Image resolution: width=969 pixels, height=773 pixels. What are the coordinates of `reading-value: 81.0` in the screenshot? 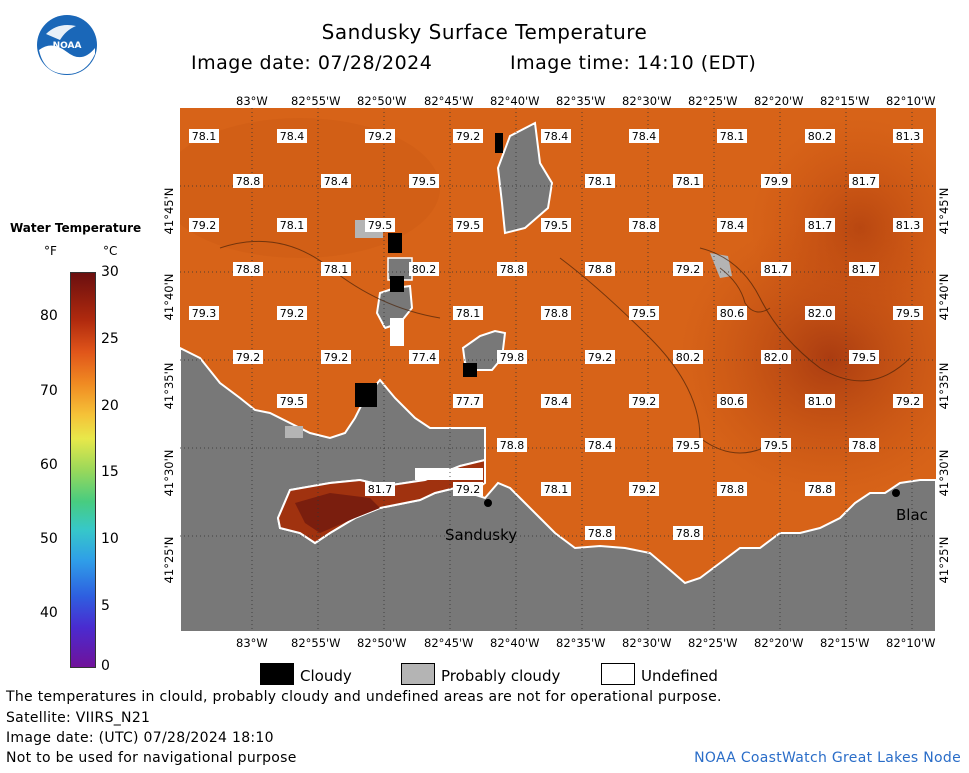 It's located at (820, 401).